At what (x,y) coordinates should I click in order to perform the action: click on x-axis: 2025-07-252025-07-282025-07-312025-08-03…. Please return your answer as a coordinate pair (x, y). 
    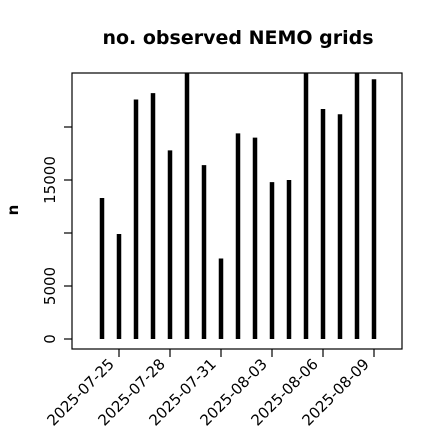
    Looking at the image, I should click on (209, 389).